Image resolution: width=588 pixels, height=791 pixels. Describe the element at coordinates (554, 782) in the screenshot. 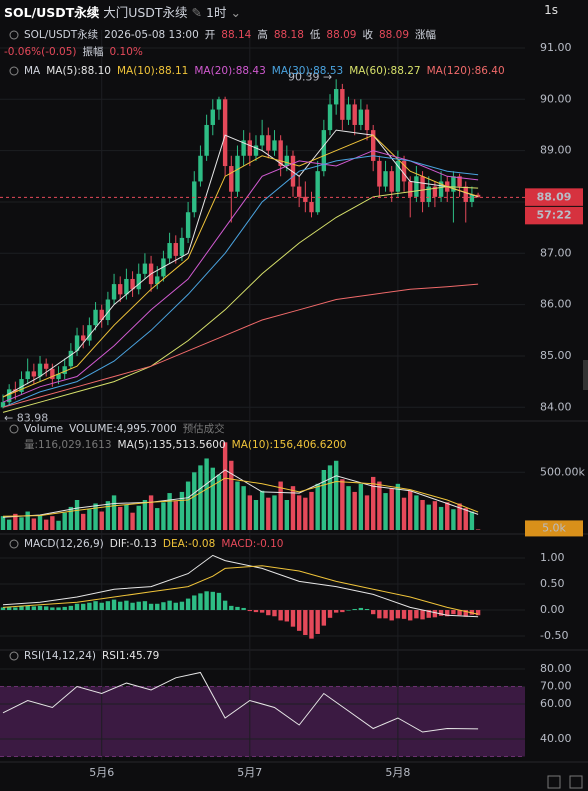

I see `chip-icon` at that location.